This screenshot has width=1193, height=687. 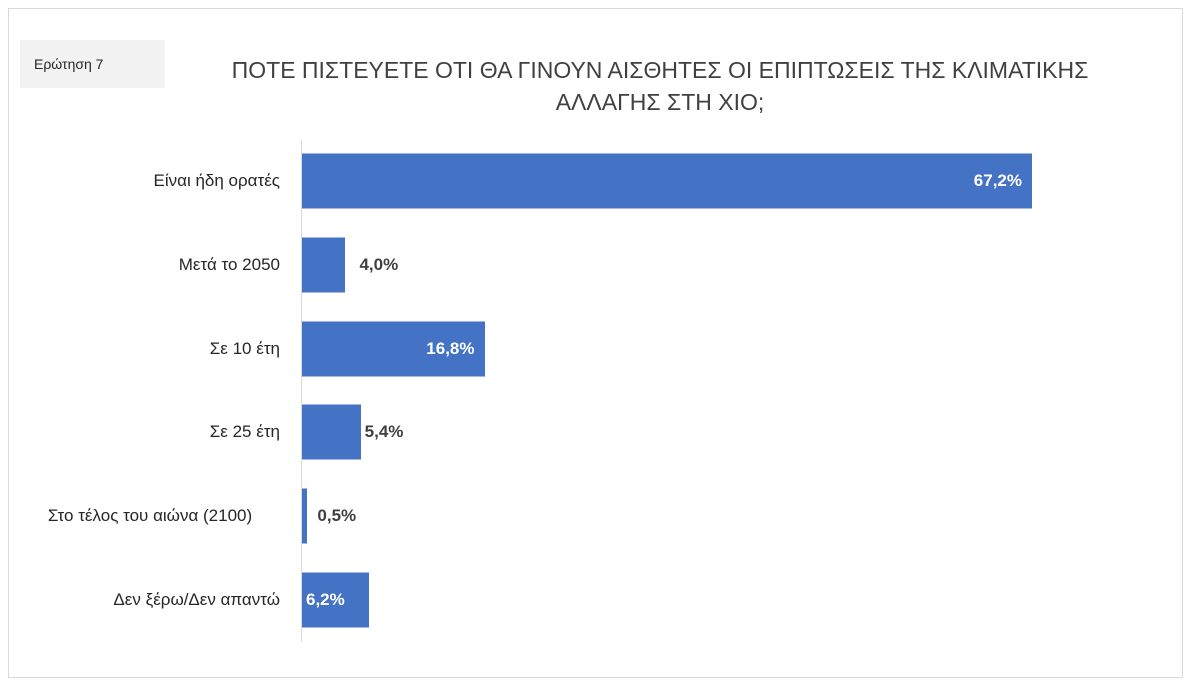 I want to click on category-label: Είναι ήδη ορατές, so click(x=216, y=180).